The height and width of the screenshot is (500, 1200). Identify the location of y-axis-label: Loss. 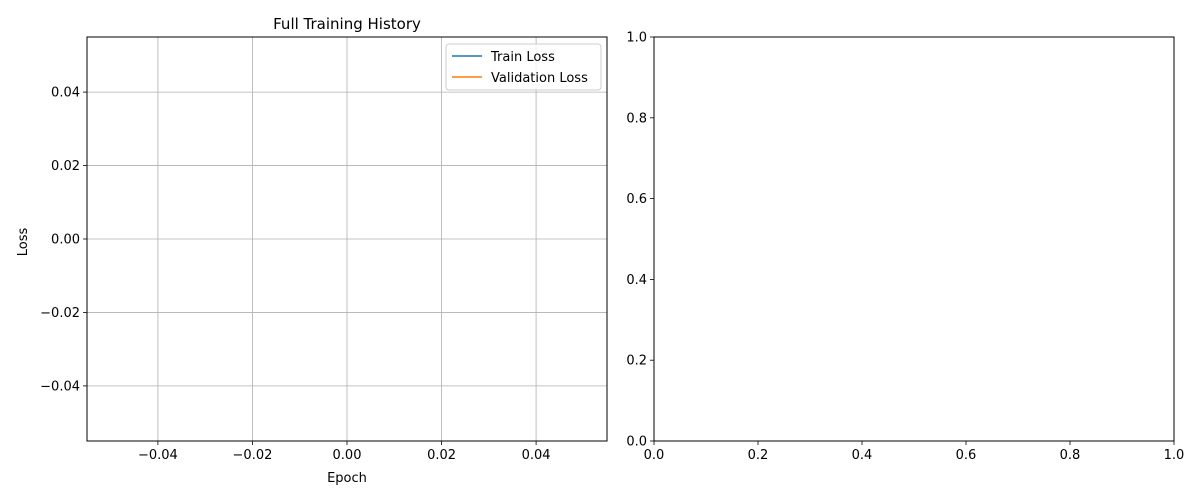
(23, 242).